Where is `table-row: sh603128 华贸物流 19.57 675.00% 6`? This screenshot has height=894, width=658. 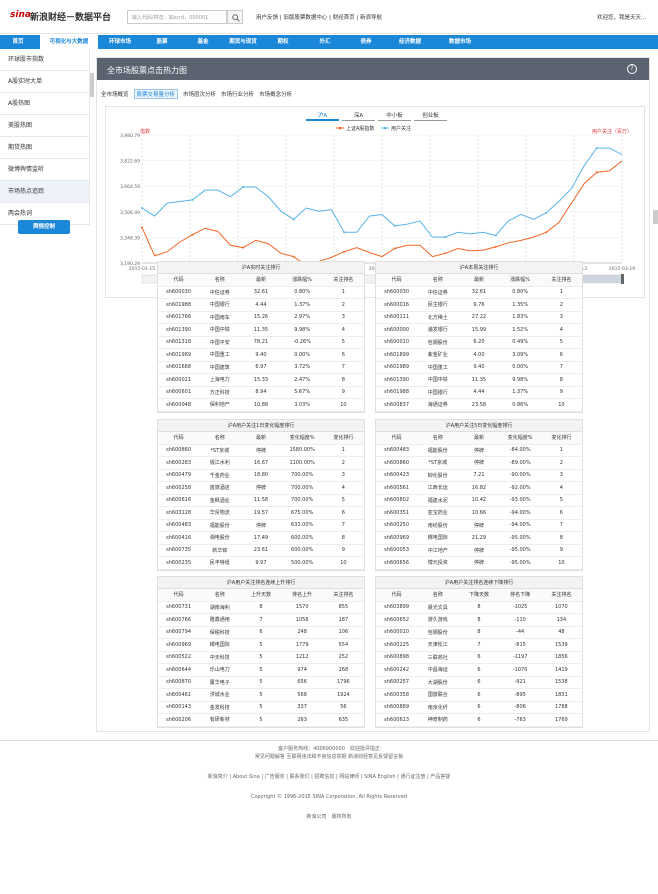
table-row: sh603128 华贸物流 19.57 675.00% 6 is located at coordinates (261, 513).